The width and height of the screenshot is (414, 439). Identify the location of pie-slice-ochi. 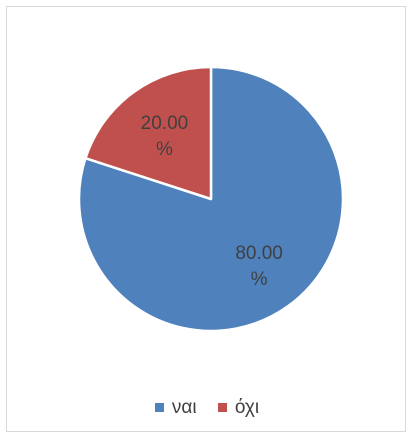
(148, 133).